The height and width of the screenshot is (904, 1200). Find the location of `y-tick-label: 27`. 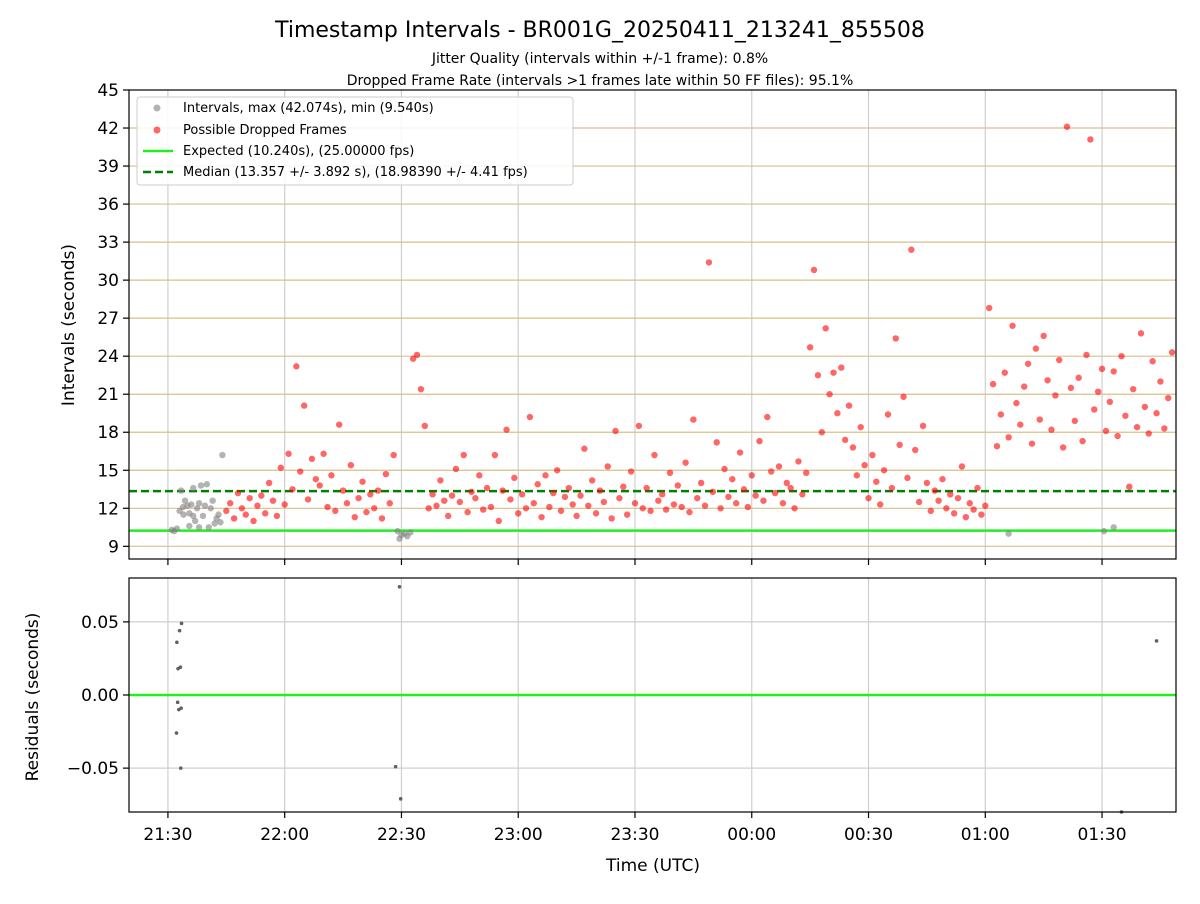

y-tick-label: 27 is located at coordinates (108, 319).